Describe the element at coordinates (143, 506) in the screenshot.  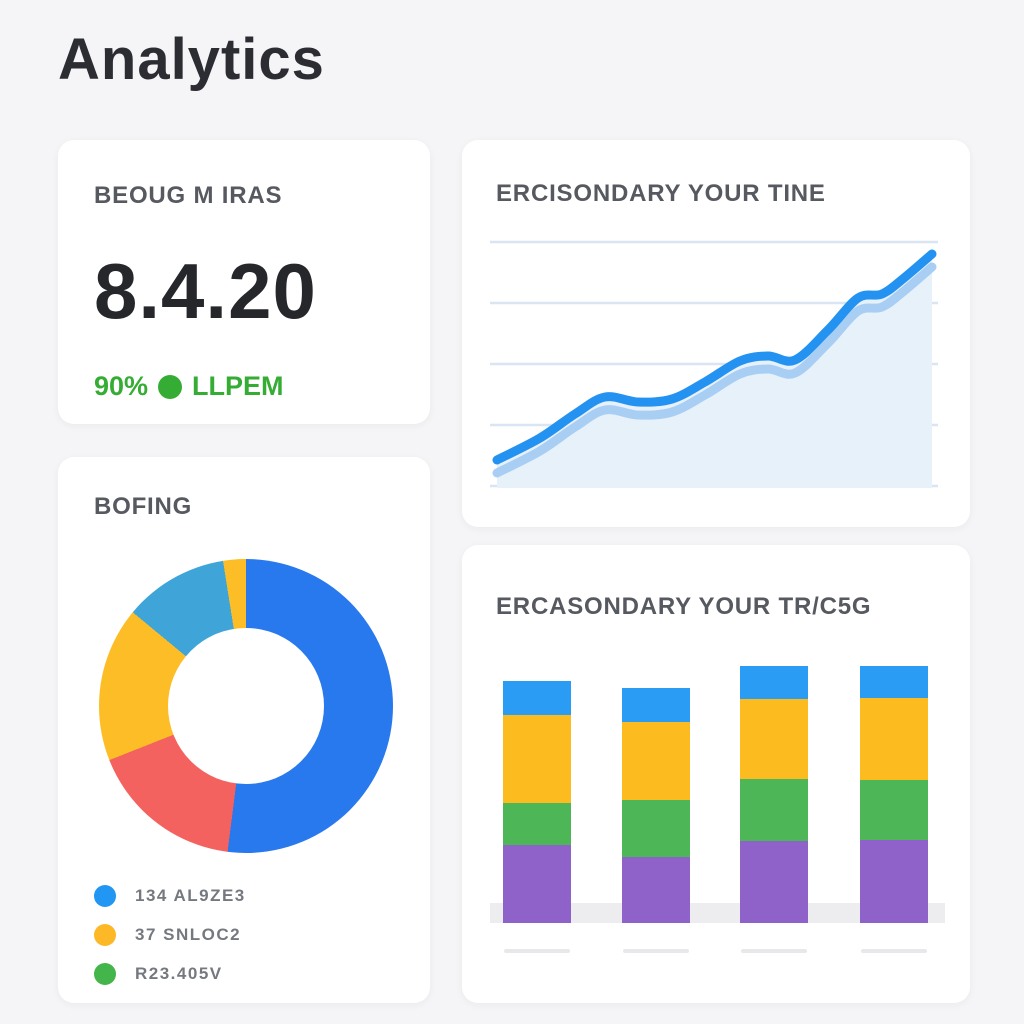
I see `donut-chart-title: BOFING` at that location.